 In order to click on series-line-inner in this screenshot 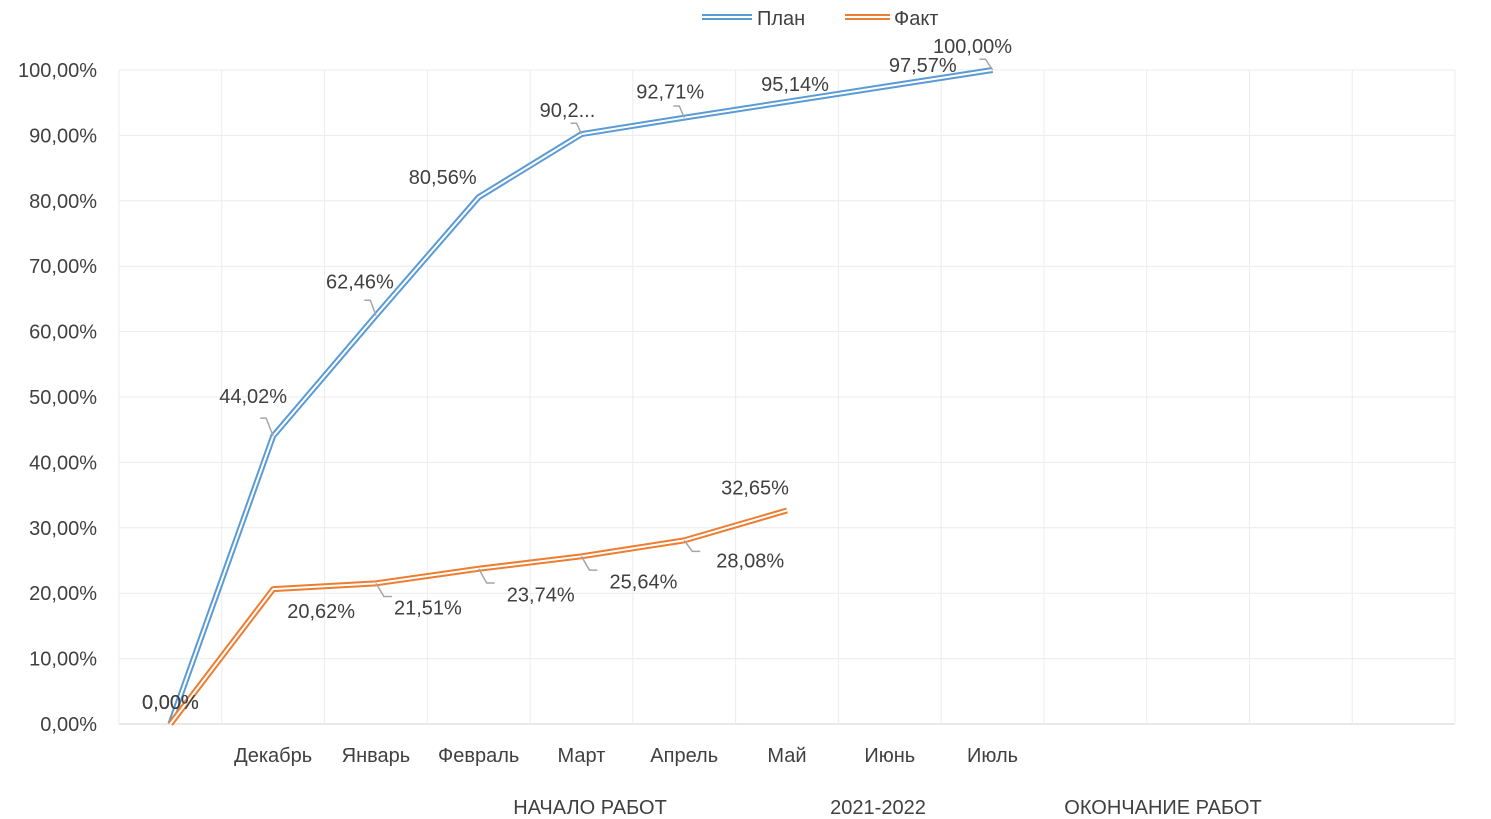, I will do `click(478, 617)`.